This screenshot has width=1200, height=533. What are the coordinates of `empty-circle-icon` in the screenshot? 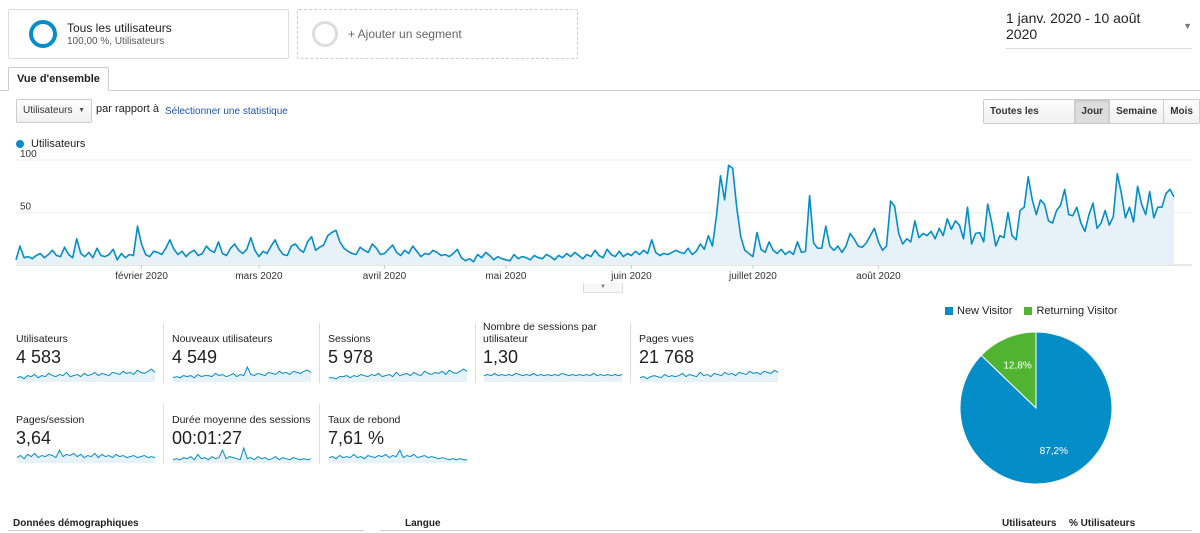 It's located at (325, 34).